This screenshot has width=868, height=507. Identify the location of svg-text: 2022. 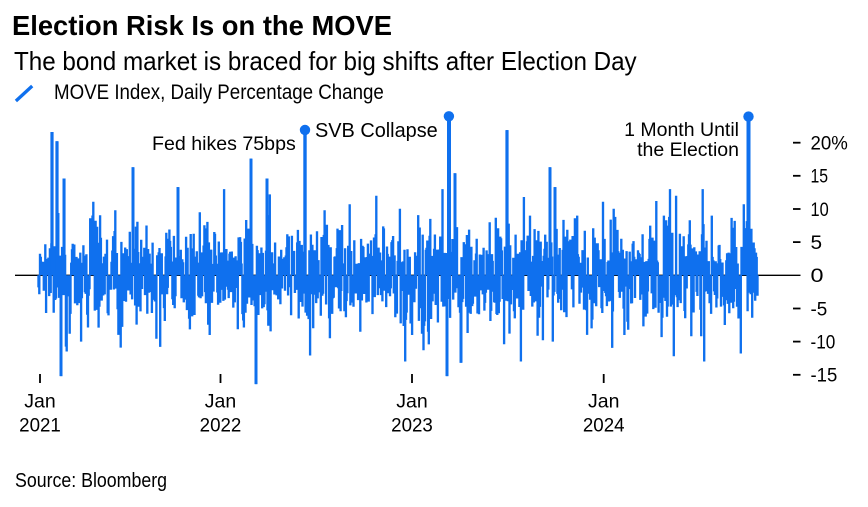
(221, 426).